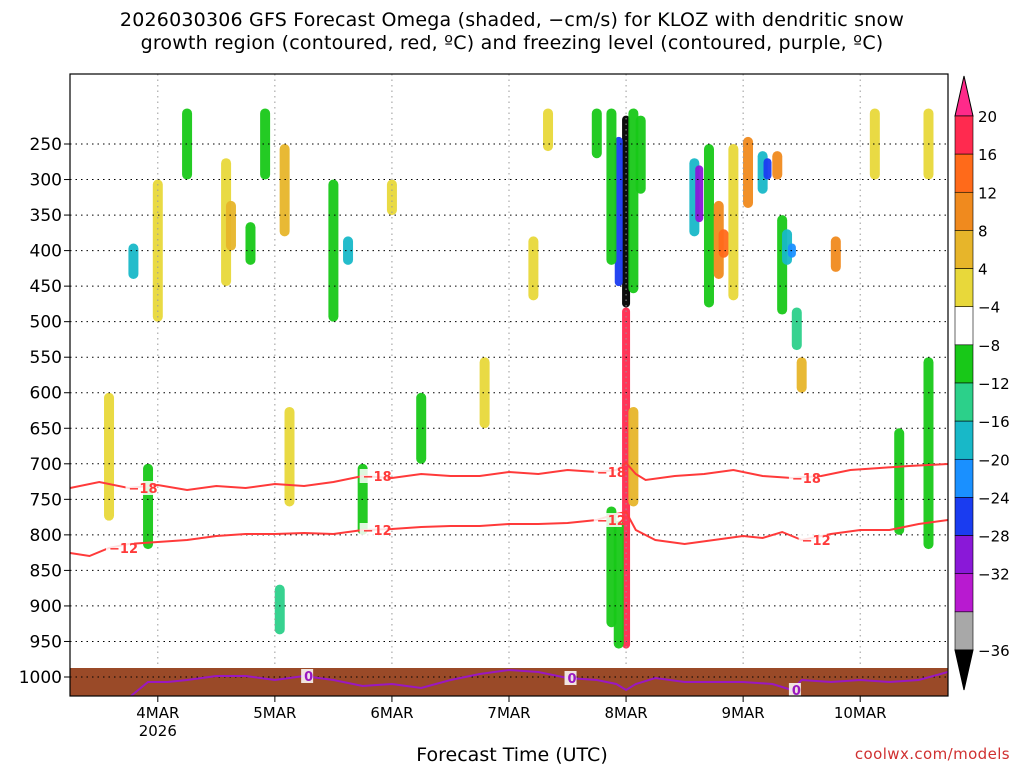 The width and height of the screenshot is (1024, 768). Describe the element at coordinates (989, 308) in the screenshot. I see `colorbar-label: −4` at that location.